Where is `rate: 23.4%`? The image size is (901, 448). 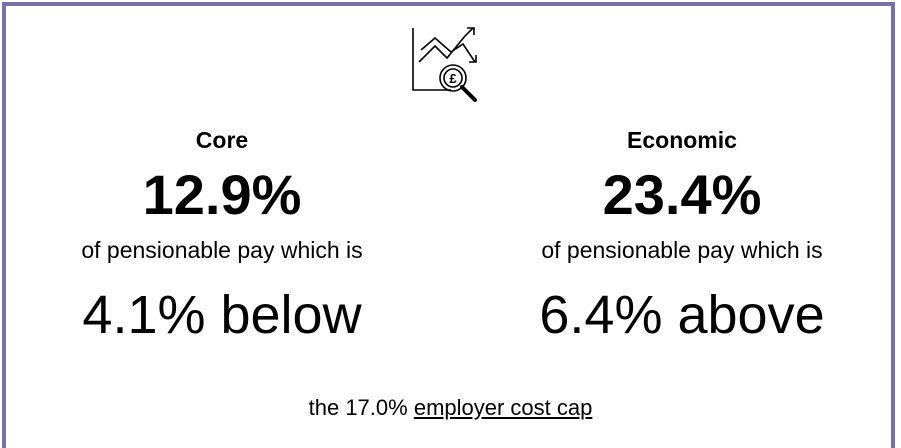
rate: 23.4% is located at coordinates (682, 194).